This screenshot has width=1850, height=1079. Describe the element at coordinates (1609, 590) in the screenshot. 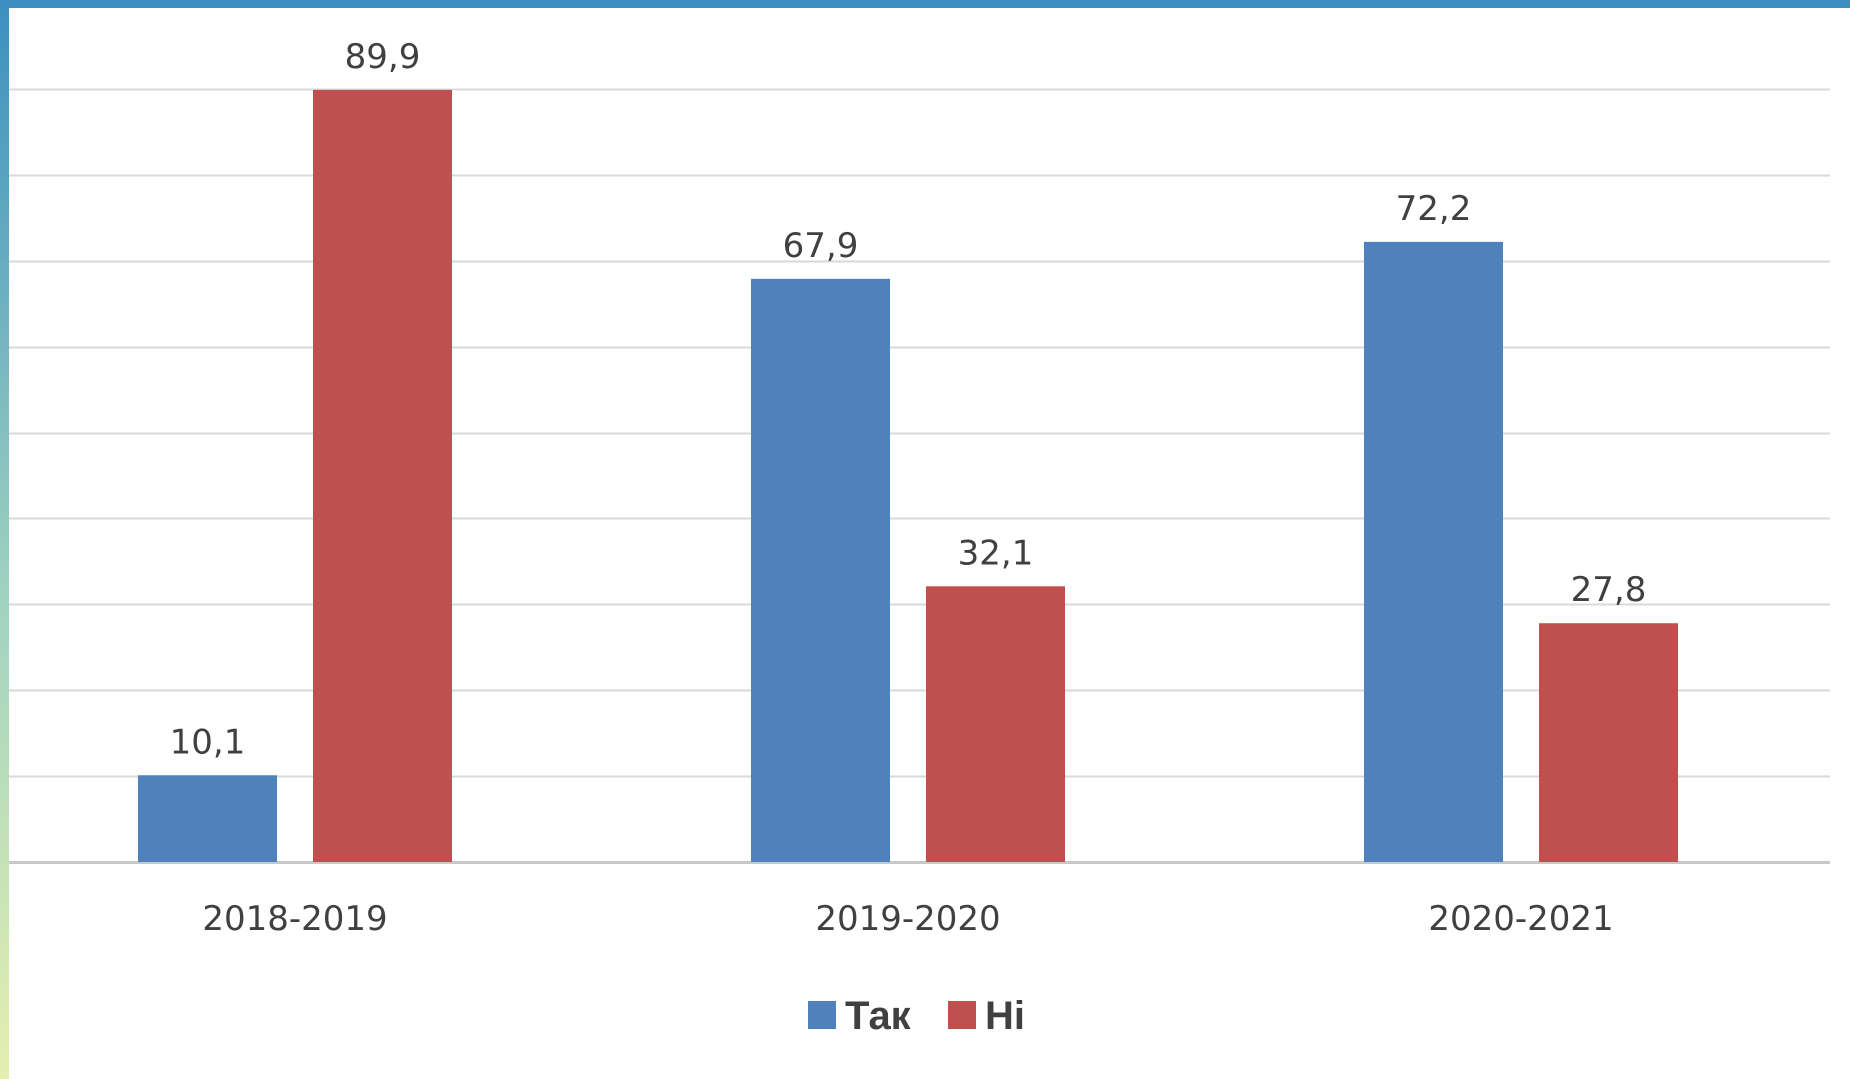

I see `data-label: 27,8` at that location.